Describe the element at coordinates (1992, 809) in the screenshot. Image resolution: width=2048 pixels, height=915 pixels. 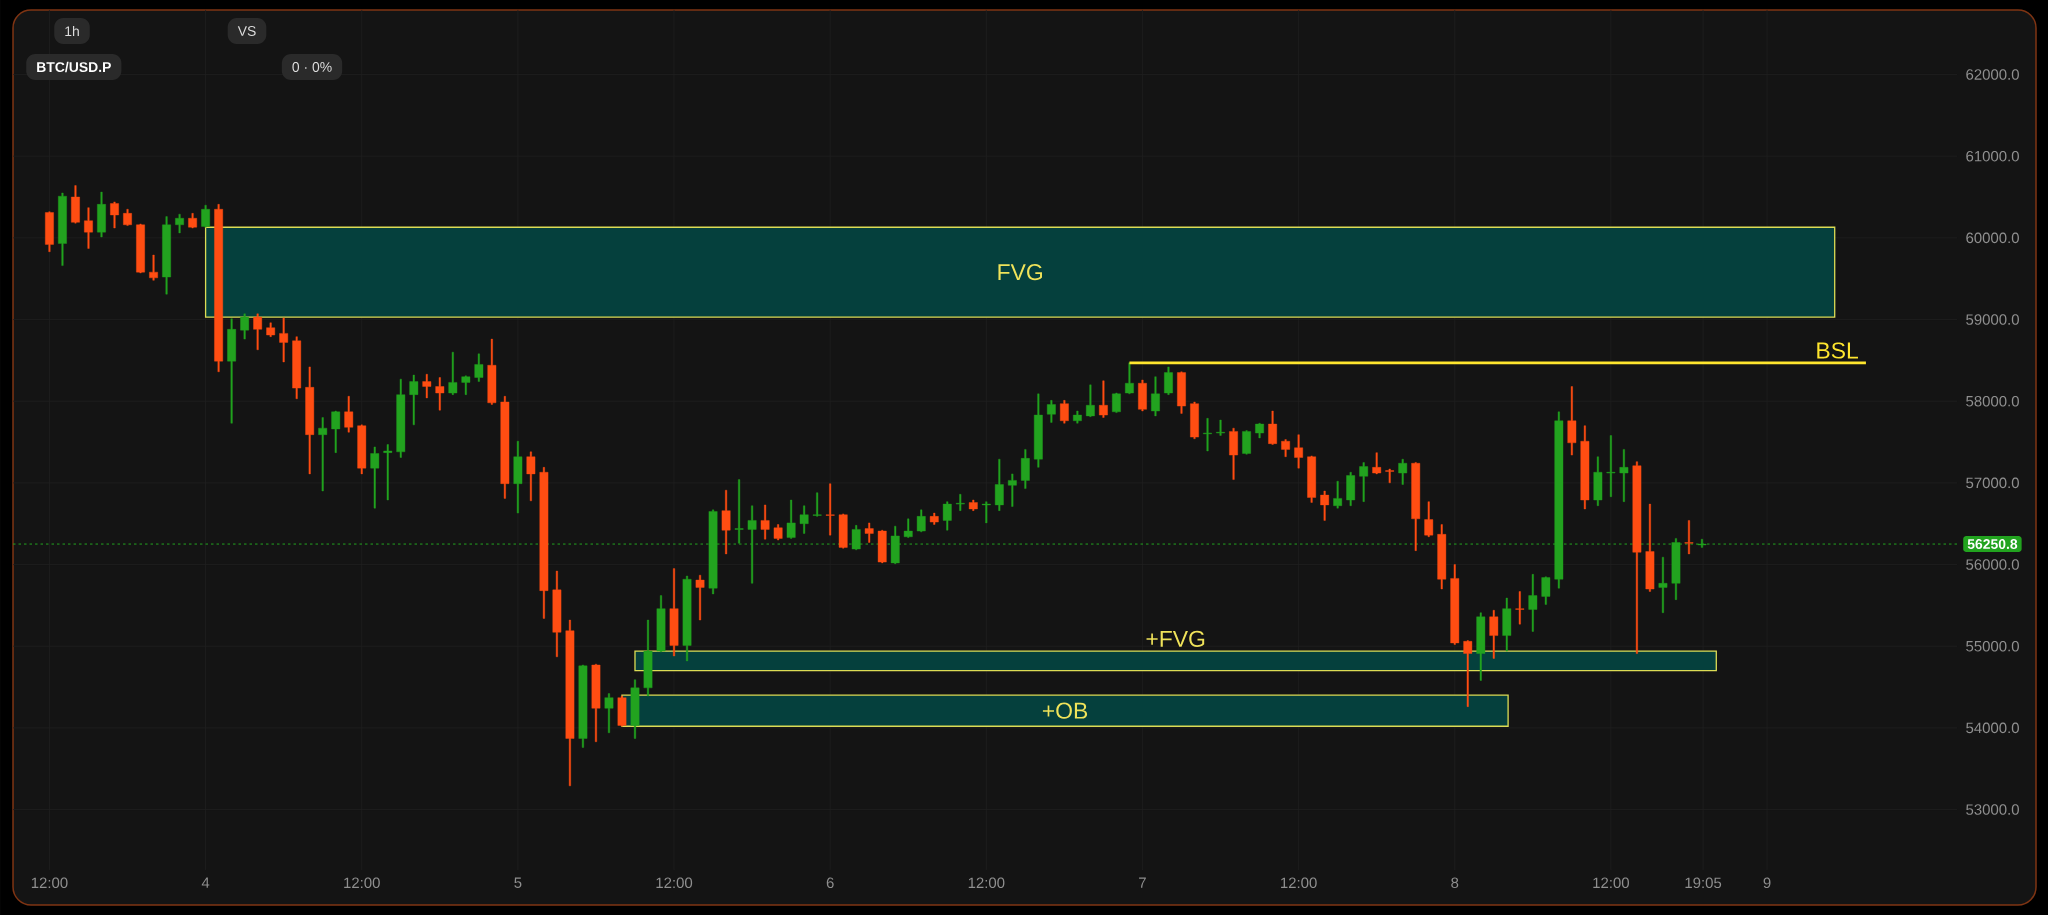
I see `y-tick-label: 53000.0` at that location.